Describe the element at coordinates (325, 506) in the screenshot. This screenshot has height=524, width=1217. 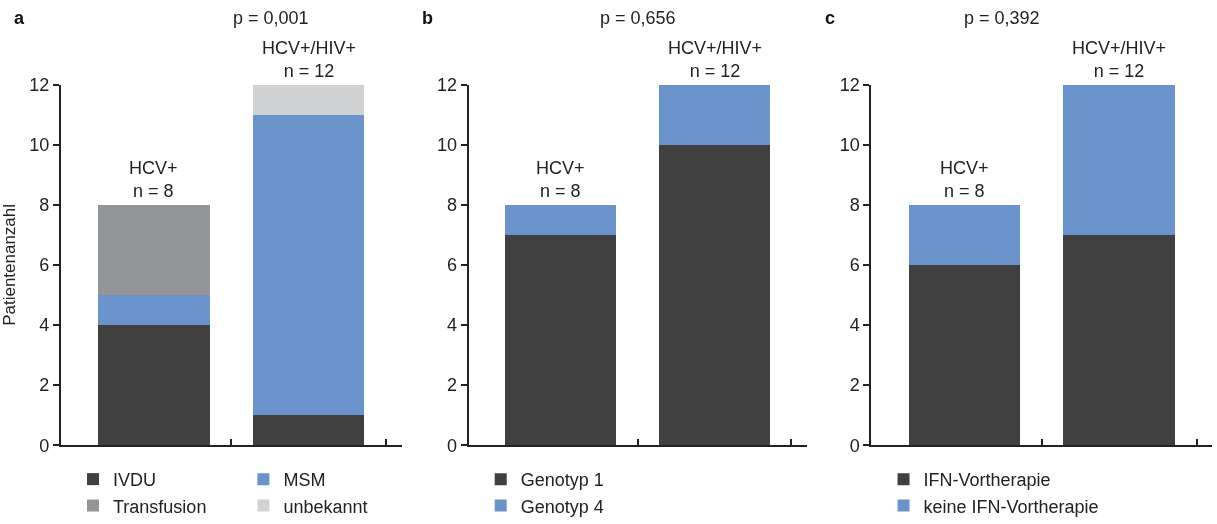
I see `legend-label: unbekannt` at that location.